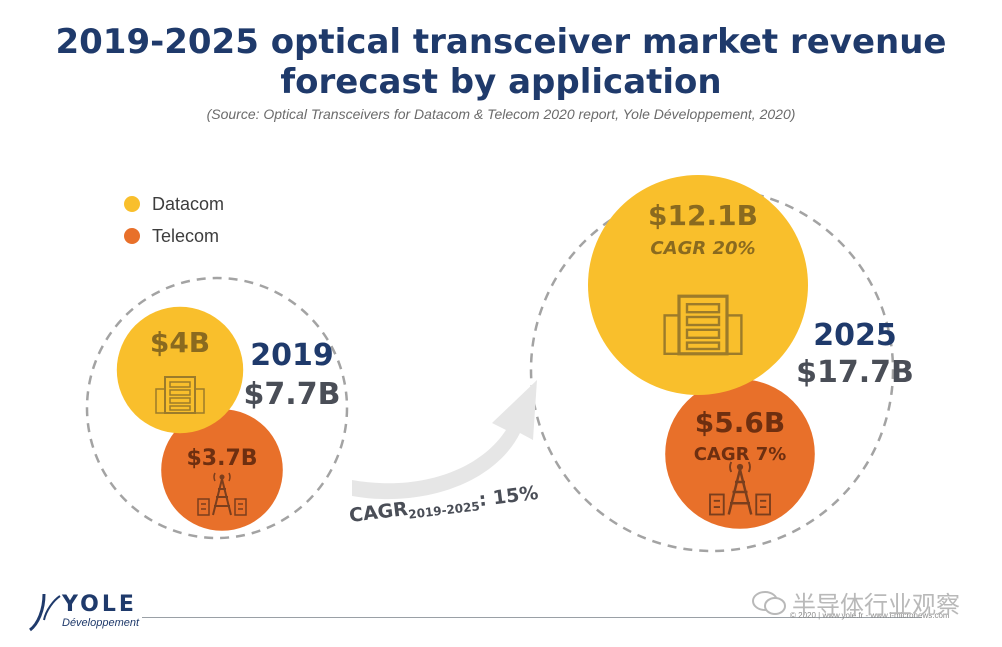 This screenshot has width=1002, height=647. Describe the element at coordinates (292, 394) in the screenshot. I see `total-2019: $7.7B` at that location.